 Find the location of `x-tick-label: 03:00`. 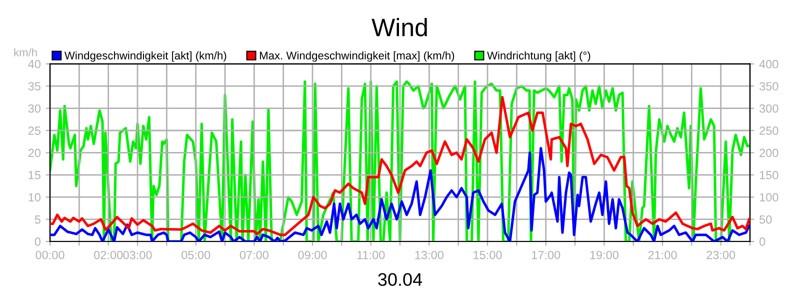

x-tick-label: 03:00 is located at coordinates (137, 255).